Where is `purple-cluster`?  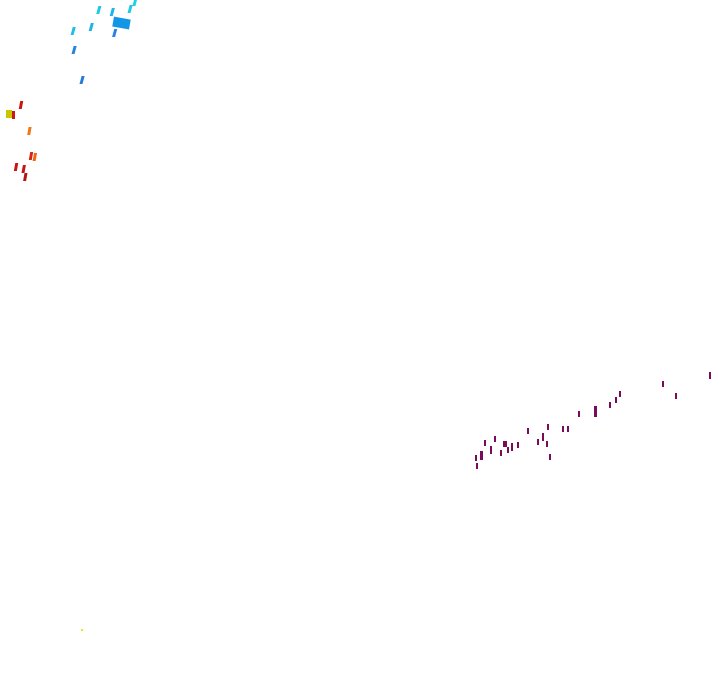
purple-cluster is located at coordinates (593, 420).